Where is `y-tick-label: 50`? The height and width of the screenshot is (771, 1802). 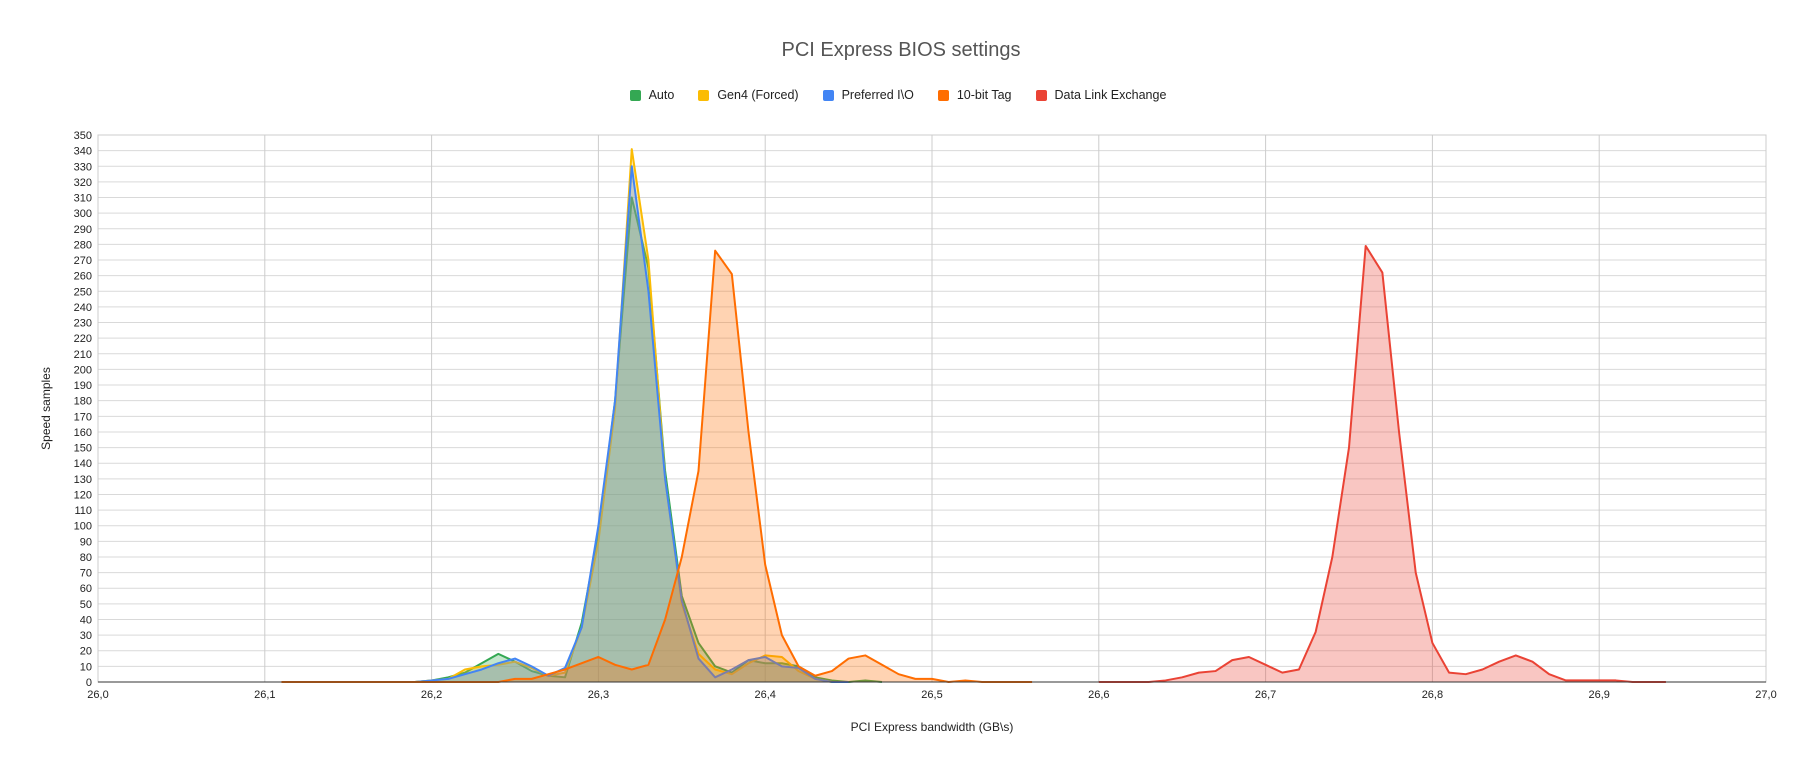 y-tick-label: 50 is located at coordinates (86, 605).